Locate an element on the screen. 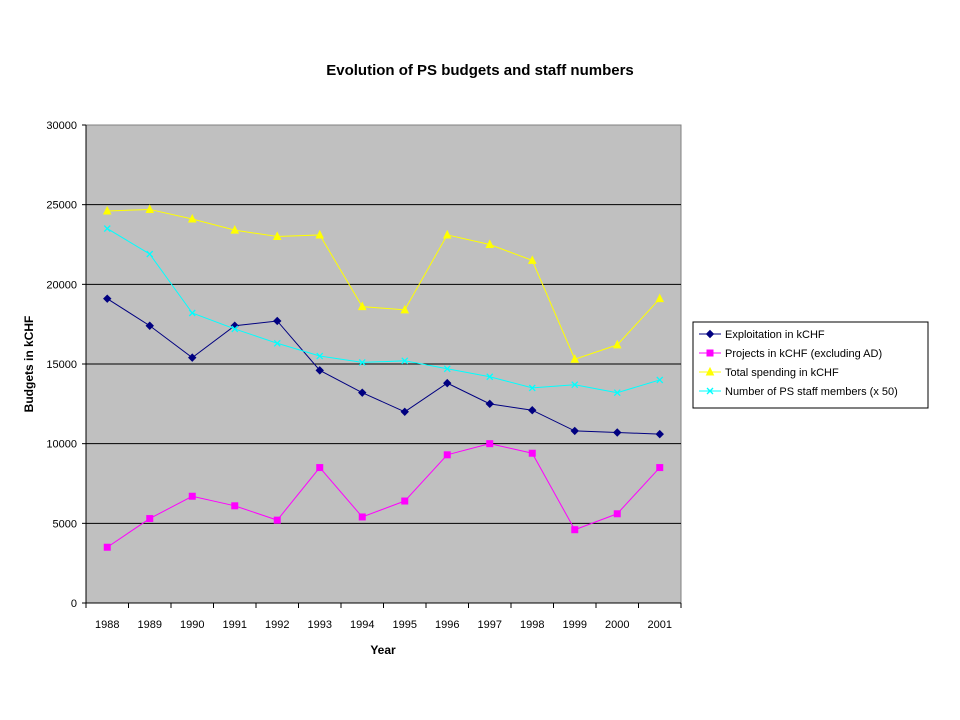 This screenshot has width=960, height=720. y-tick-label: 0 is located at coordinates (74, 604).